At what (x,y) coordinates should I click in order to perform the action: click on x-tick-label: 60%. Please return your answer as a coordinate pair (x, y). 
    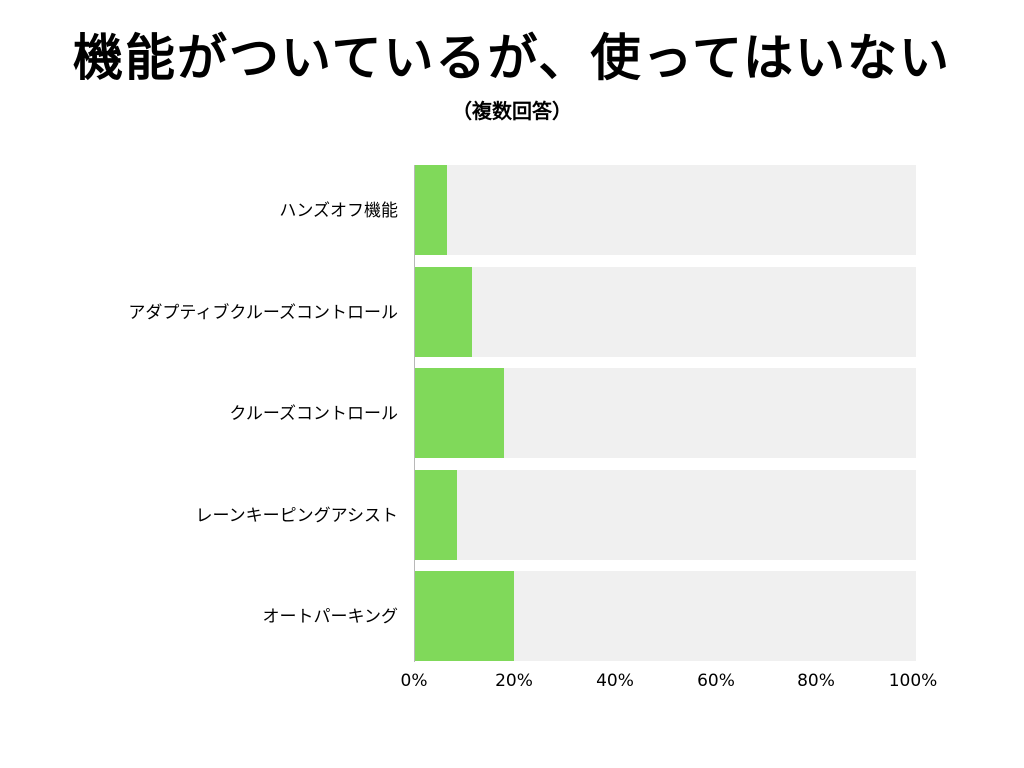
    Looking at the image, I should click on (716, 681).